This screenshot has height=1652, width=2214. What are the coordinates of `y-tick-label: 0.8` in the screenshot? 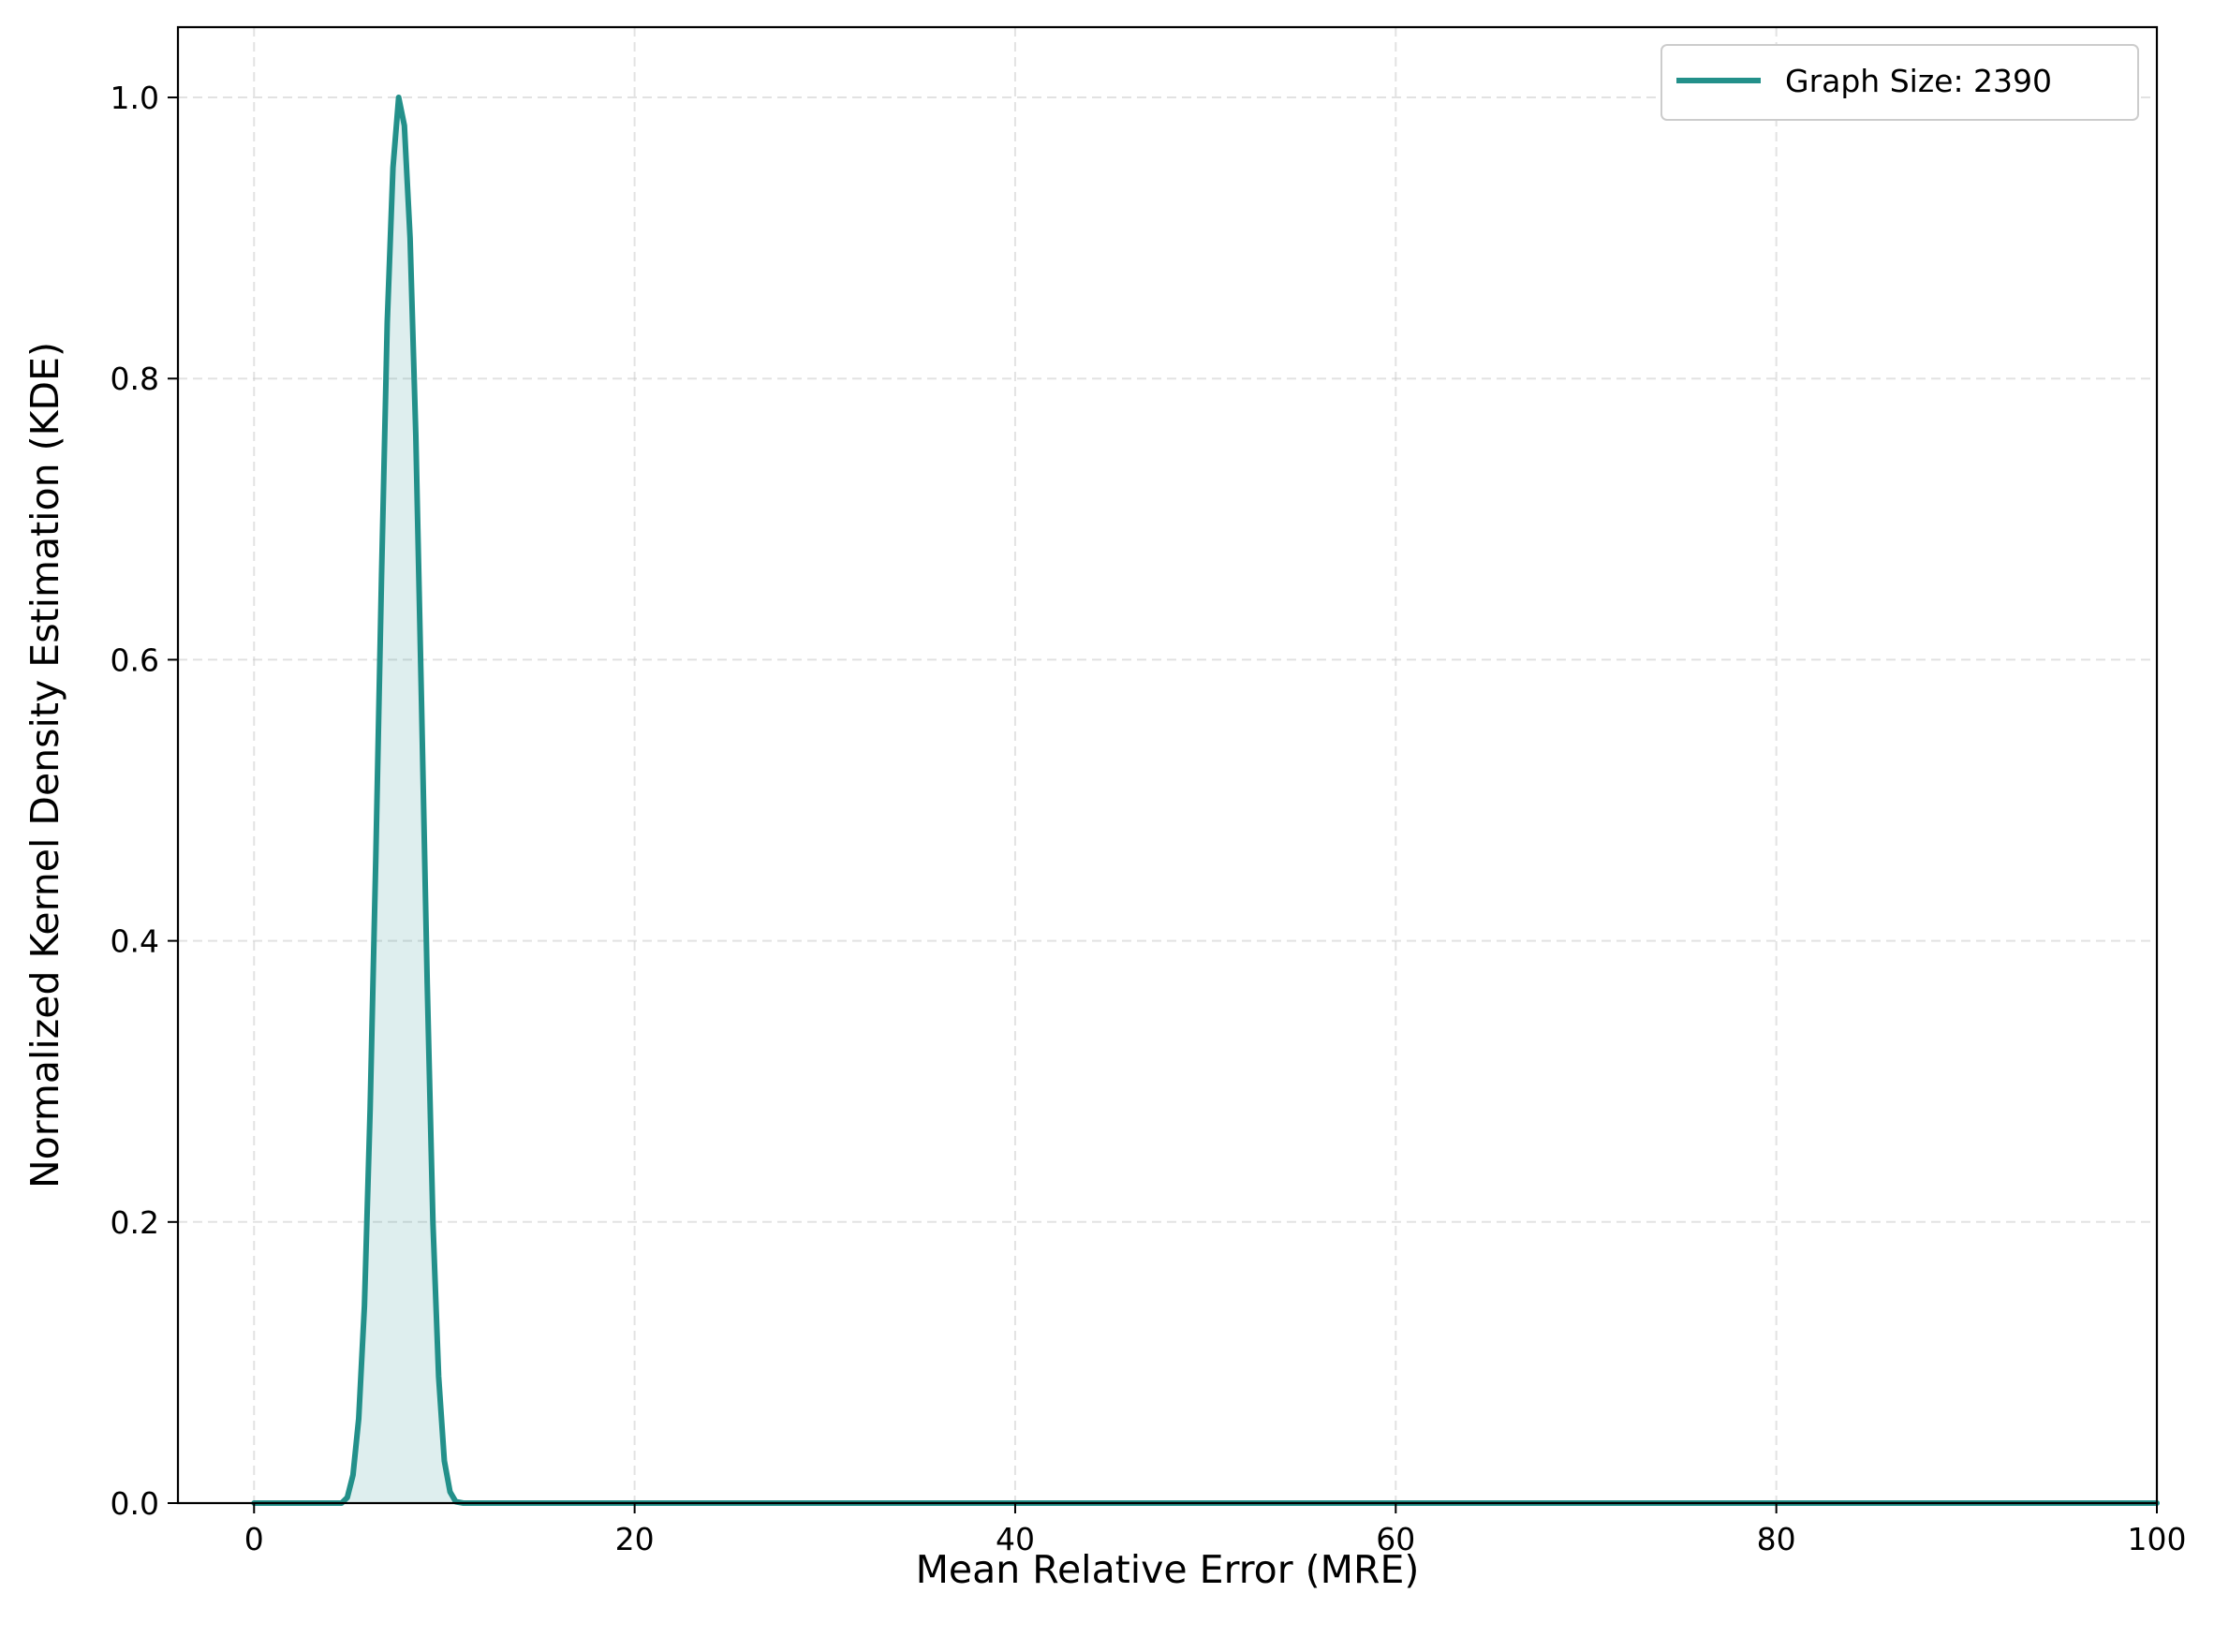 It's located at (135, 379).